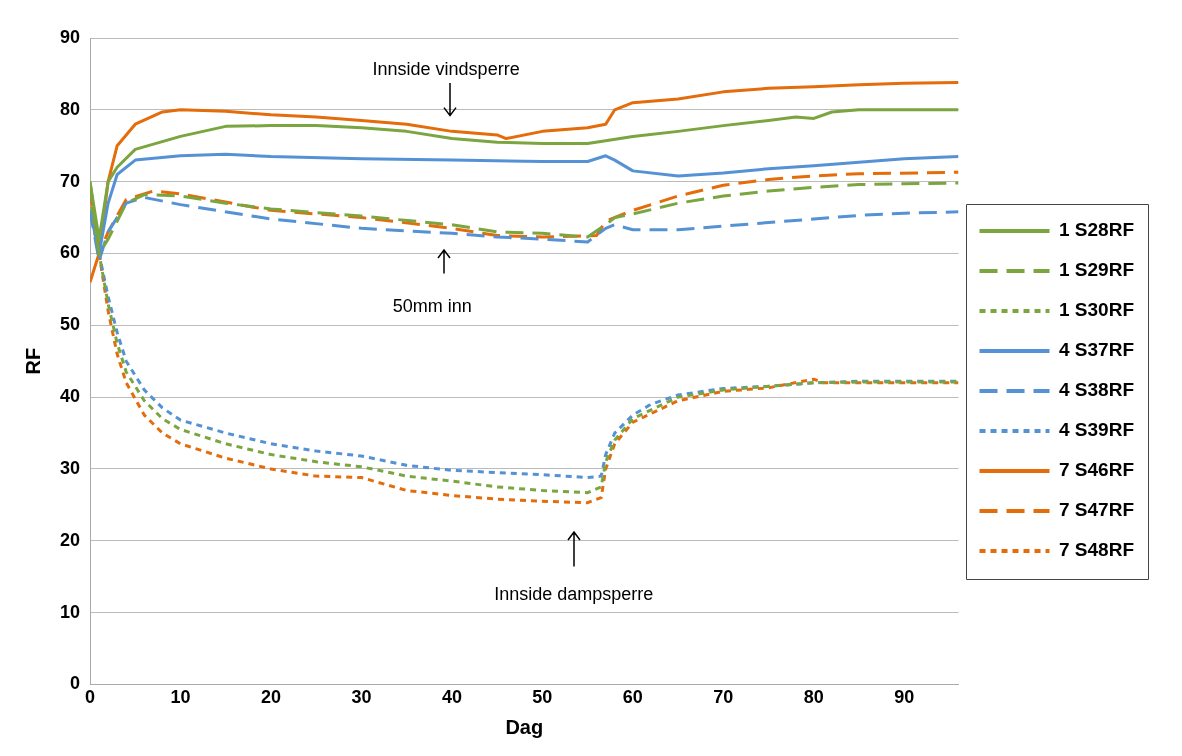  What do you see at coordinates (1096, 550) in the screenshot?
I see `legend-label: 7 S48RF` at bounding box center [1096, 550].